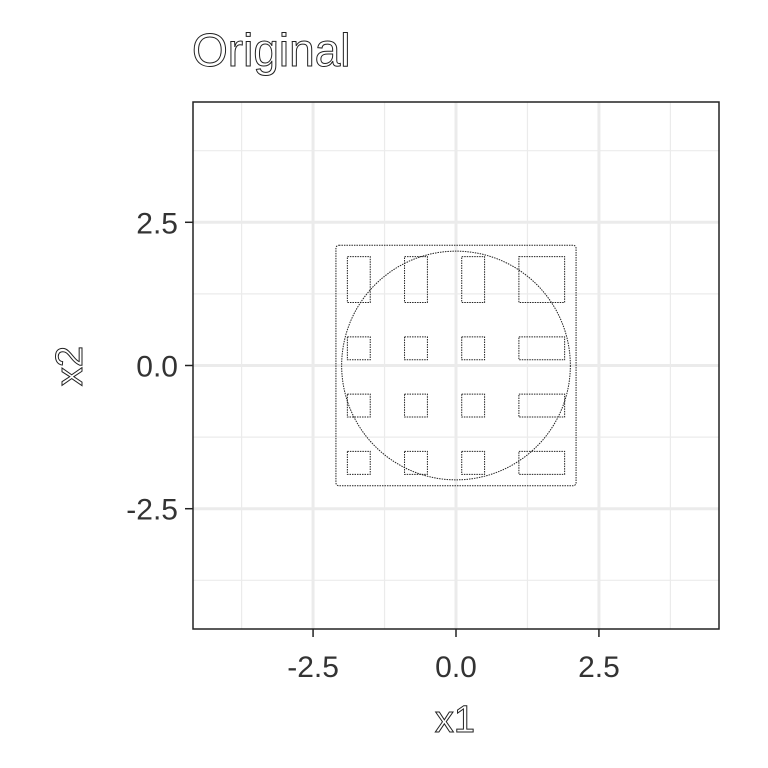 This screenshot has width=768, height=768. Describe the element at coordinates (455, 720) in the screenshot. I see `x-axis-label: x1` at that location.